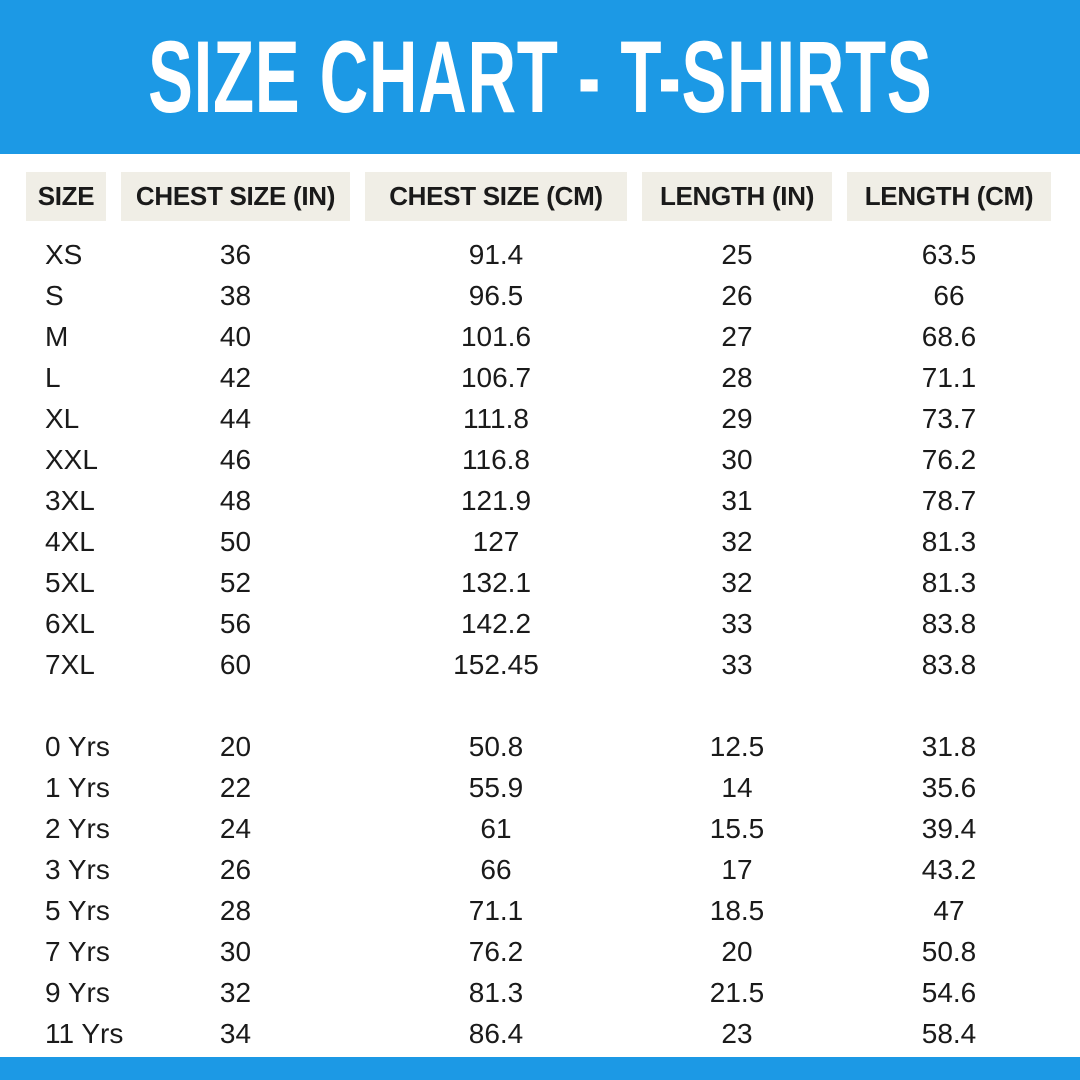 This screenshot has height=1080, width=1080. What do you see at coordinates (496, 295) in the screenshot?
I see `chest-cm-cell: 96.5` at bounding box center [496, 295].